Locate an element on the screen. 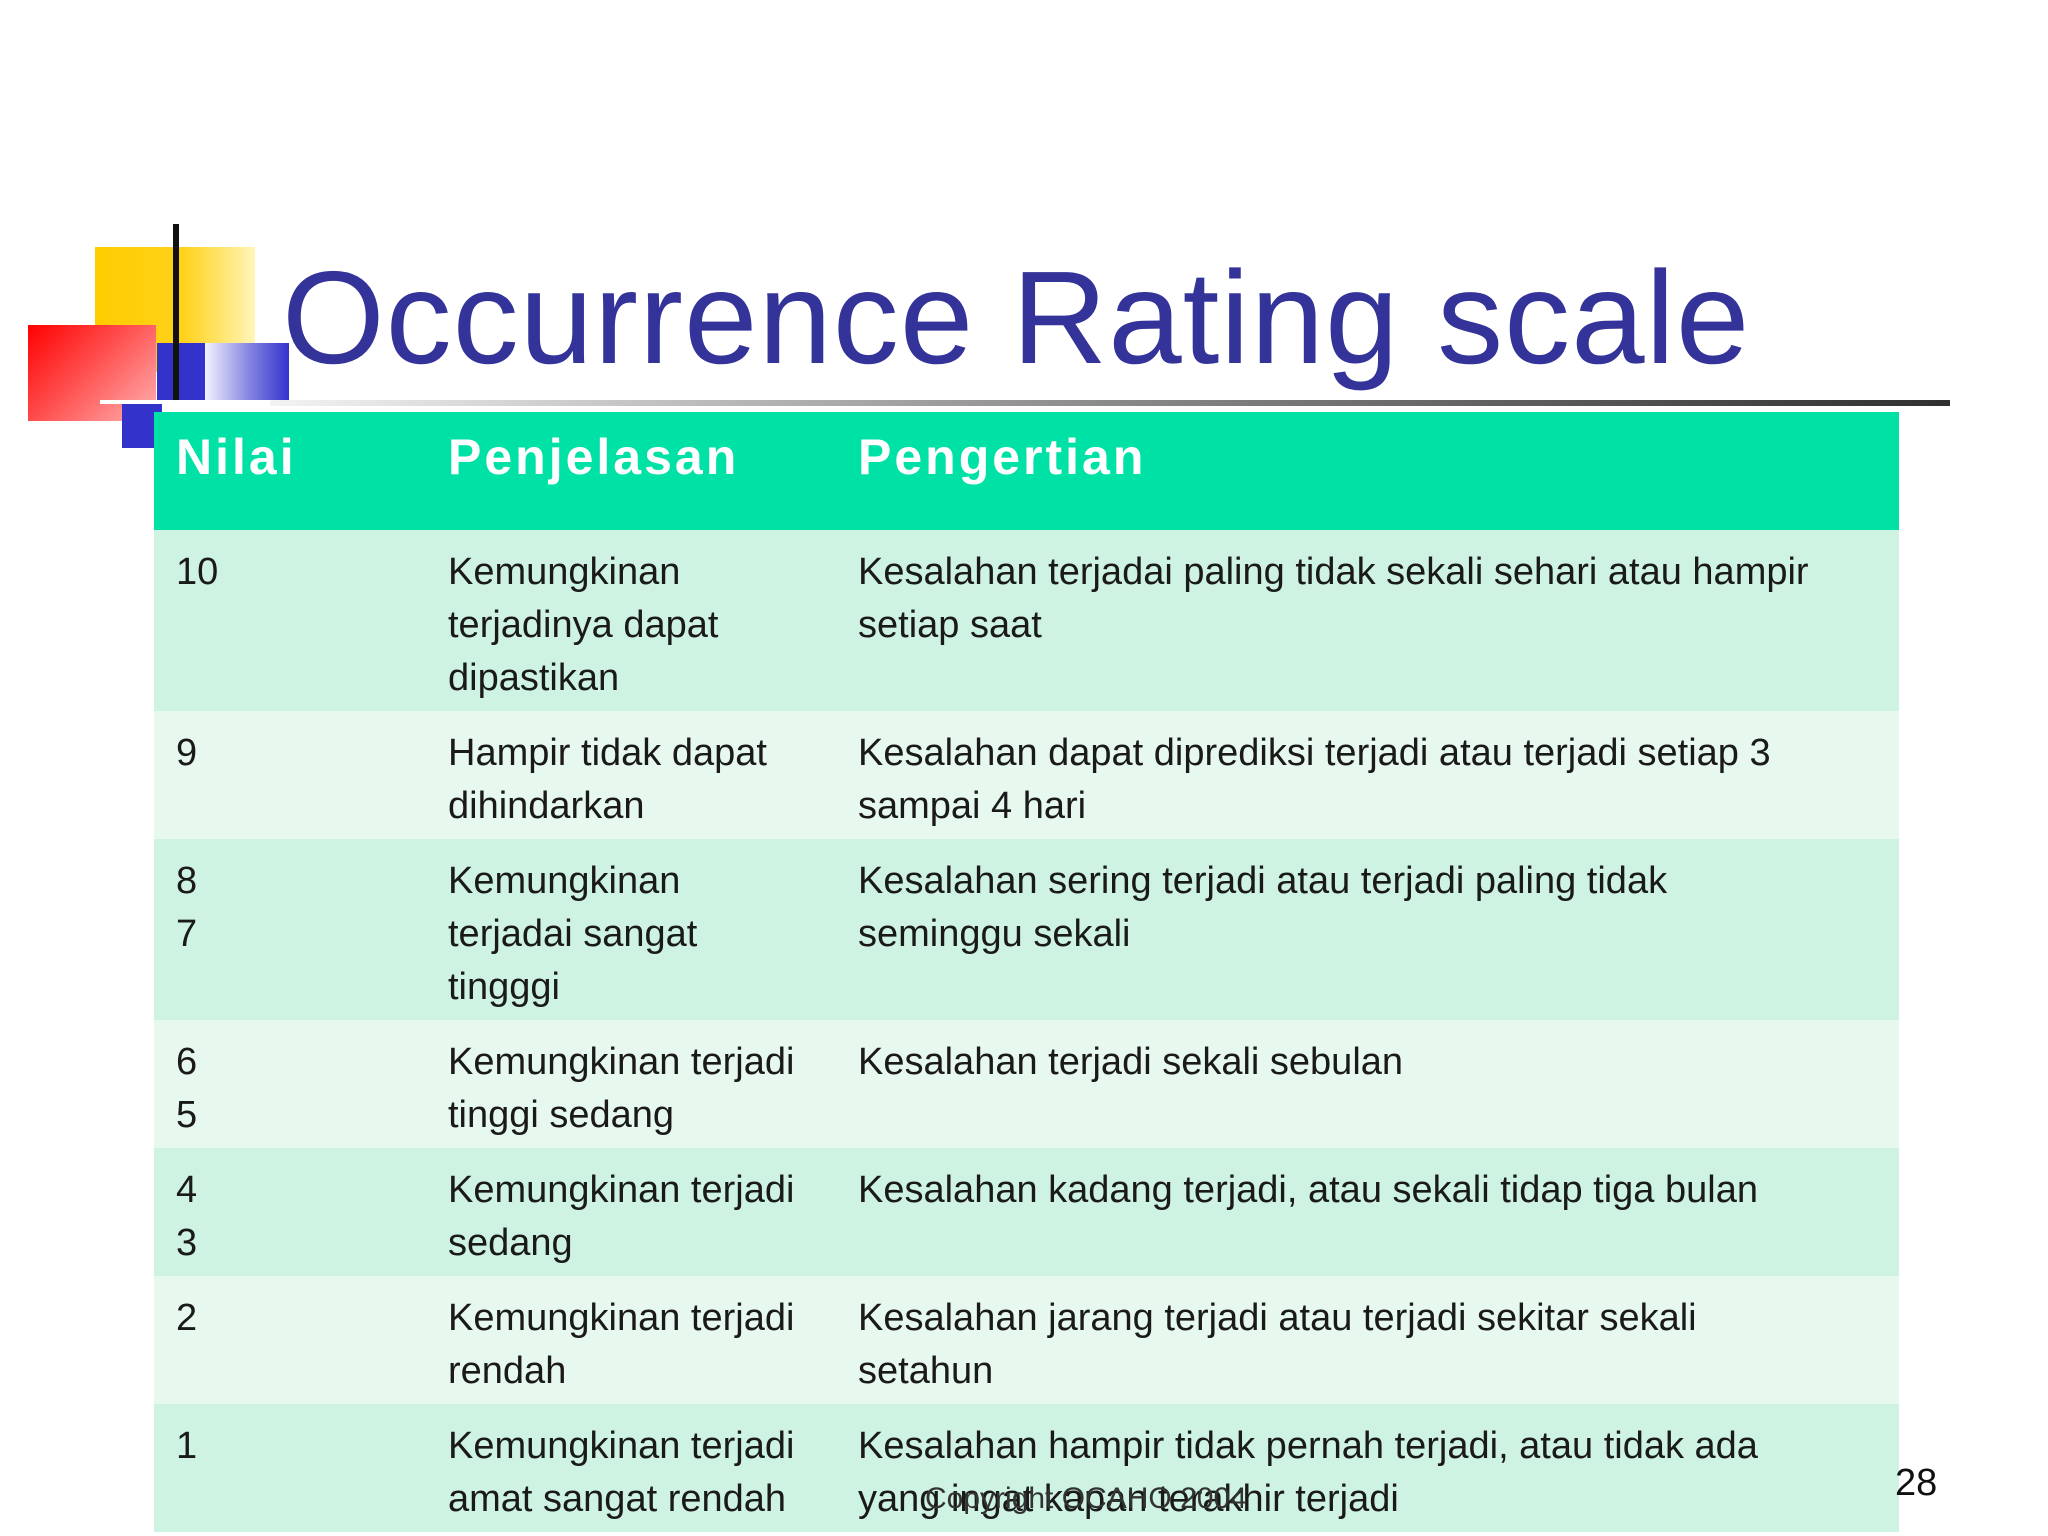  cell-nilai: 9 is located at coordinates (290, 775).